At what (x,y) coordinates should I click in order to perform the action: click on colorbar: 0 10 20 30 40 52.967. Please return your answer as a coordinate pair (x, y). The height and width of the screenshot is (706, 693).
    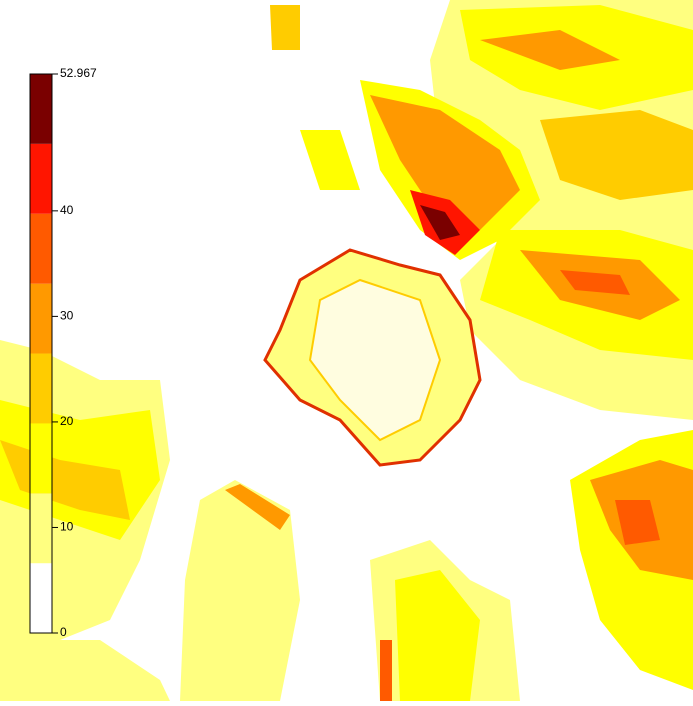
    Looking at the image, I should click on (63, 352).